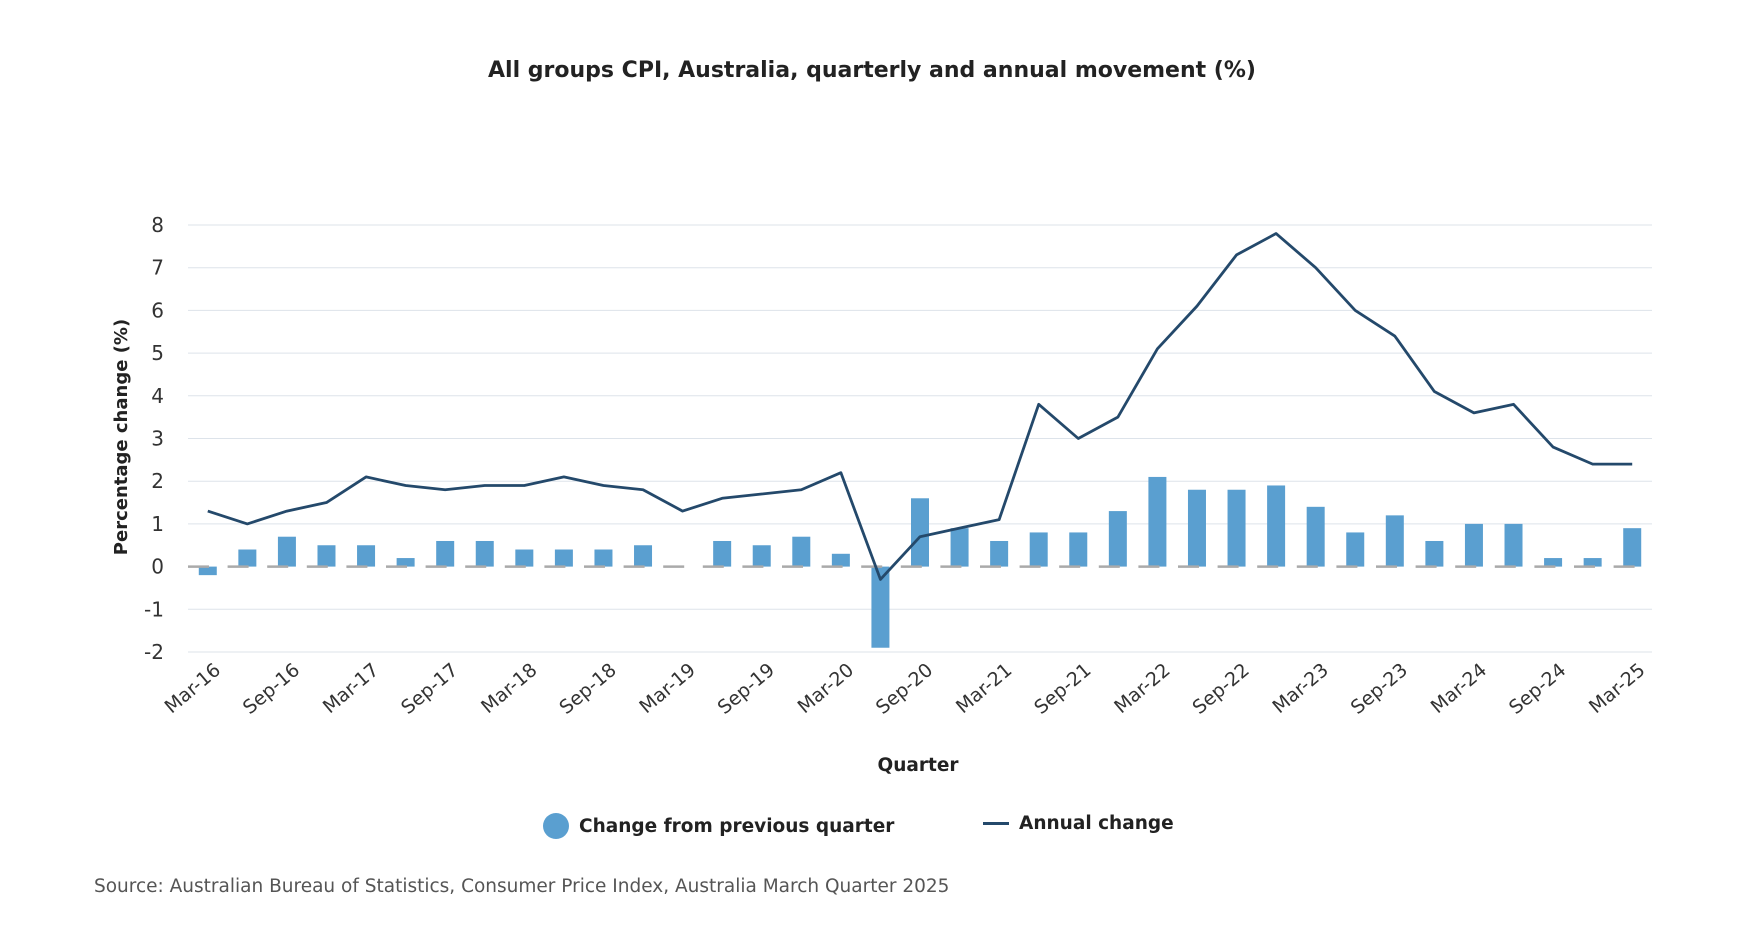  Describe the element at coordinates (826, 688) in the screenshot. I see `x-tick-label: Mar-20` at that location.